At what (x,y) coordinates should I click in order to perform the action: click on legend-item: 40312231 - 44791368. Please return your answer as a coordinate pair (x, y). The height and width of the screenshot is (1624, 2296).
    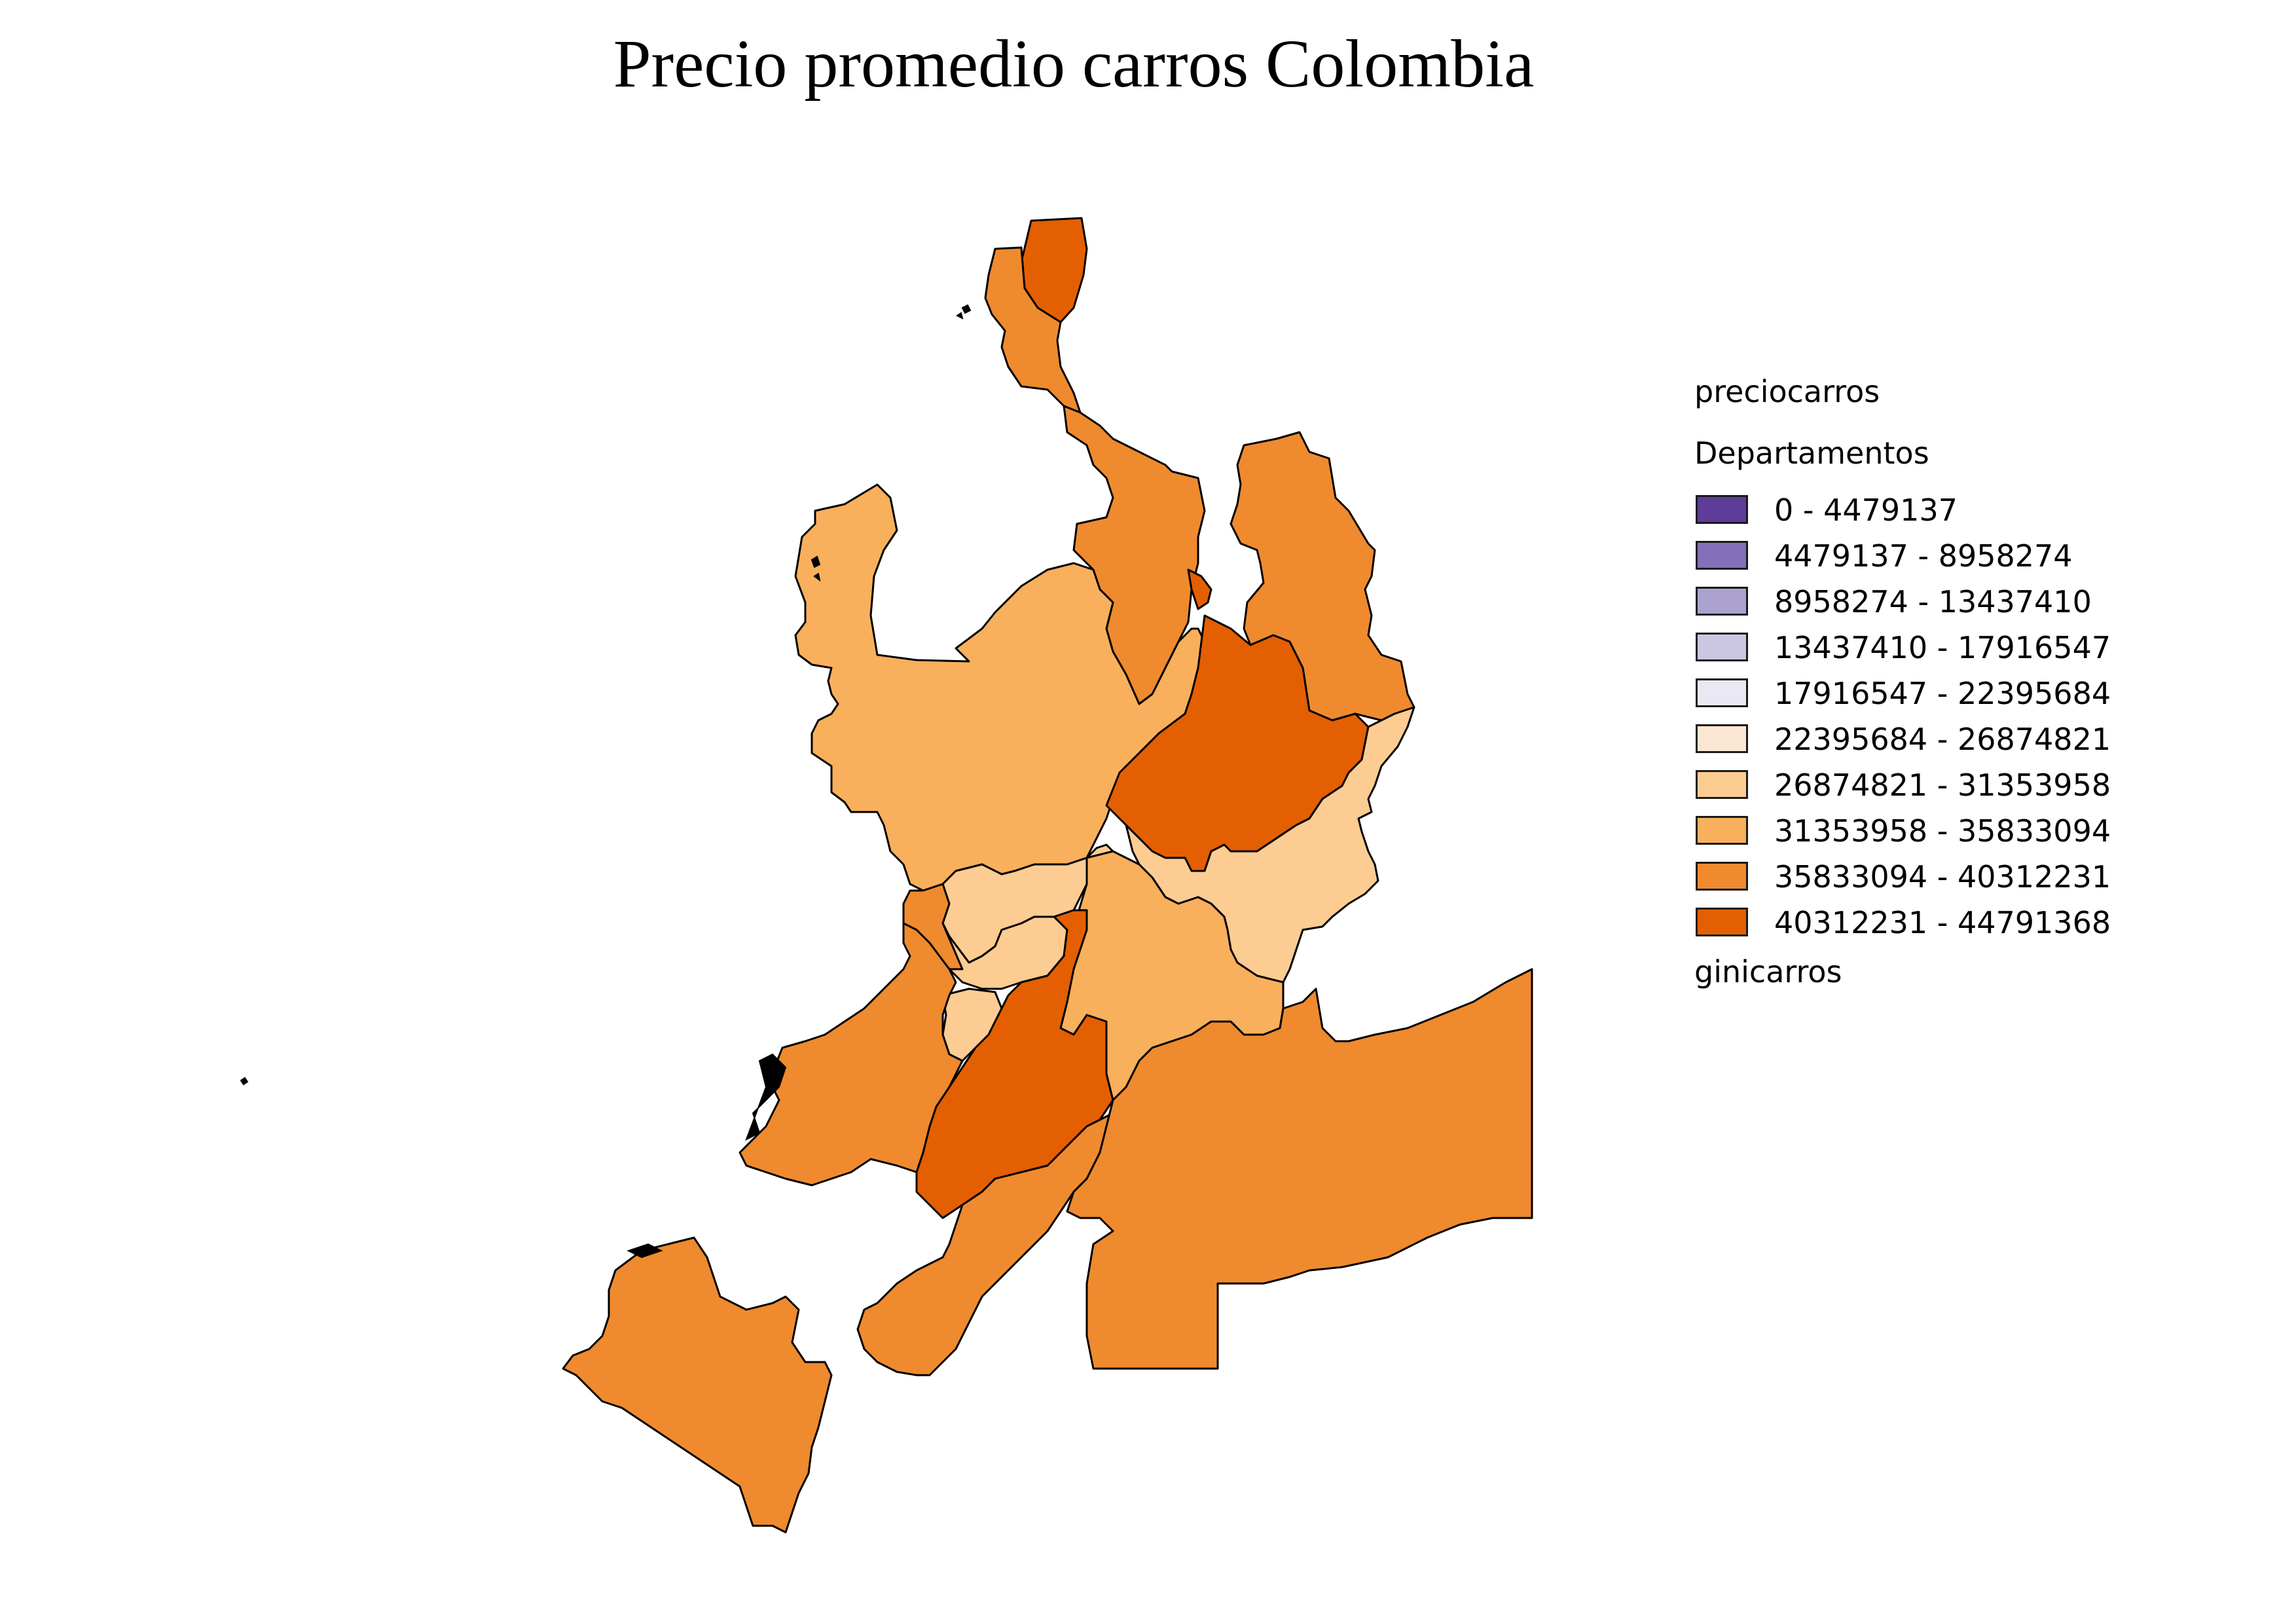
    Looking at the image, I should click on (1902, 923).